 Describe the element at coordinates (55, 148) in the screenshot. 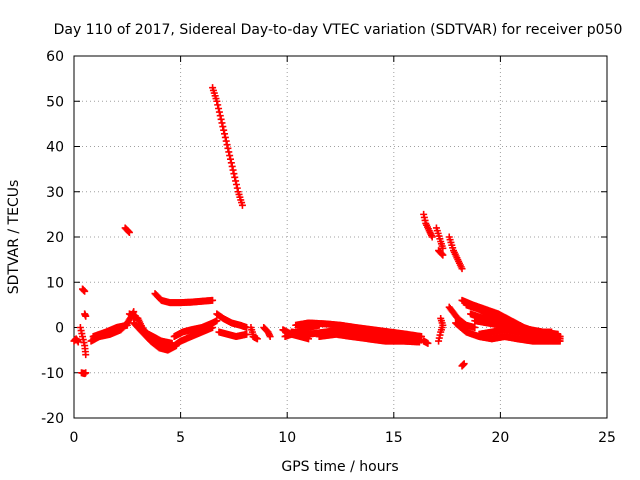

I see `y-tick-label: 40` at that location.